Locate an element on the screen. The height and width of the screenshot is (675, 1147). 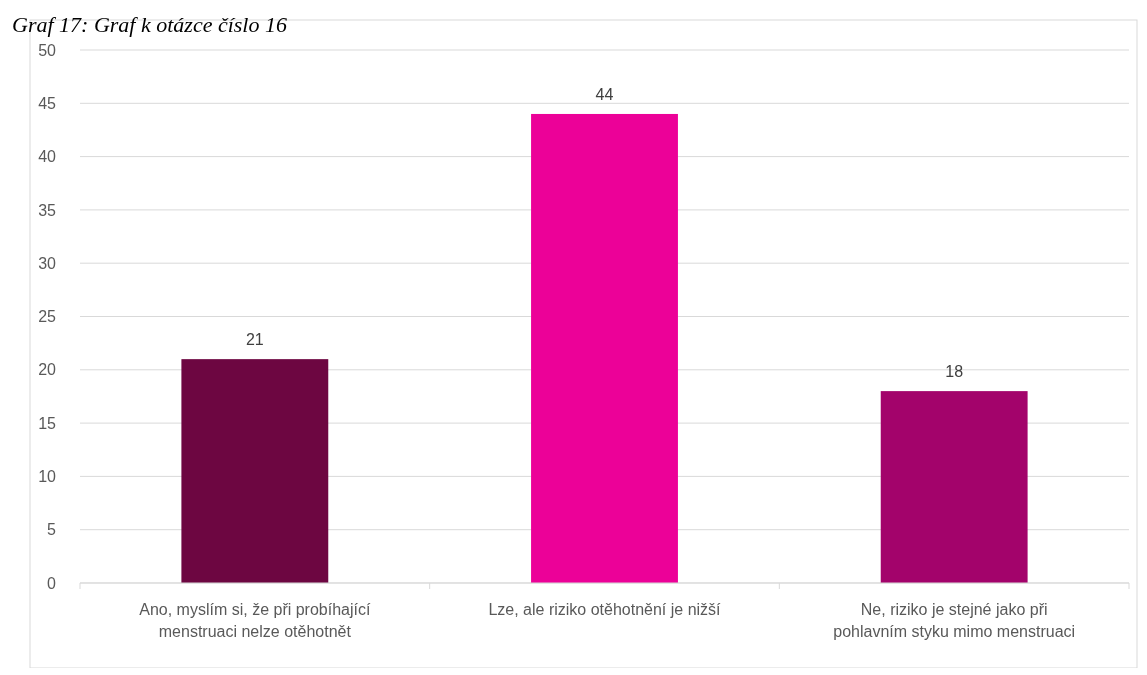
y-tick-label: 35 is located at coordinates (47, 210).